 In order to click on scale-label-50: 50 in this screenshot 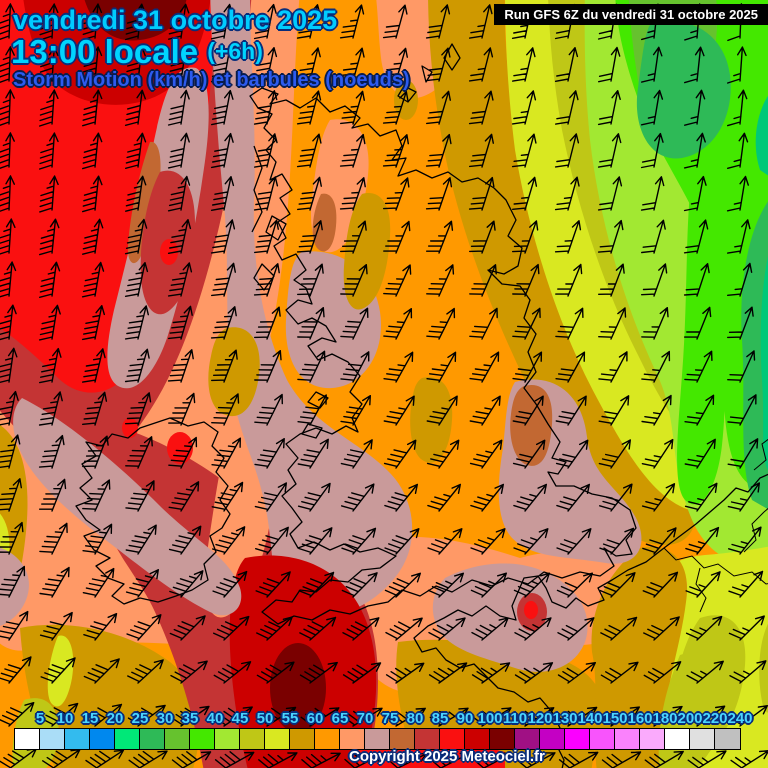, I will do `click(265, 718)`.